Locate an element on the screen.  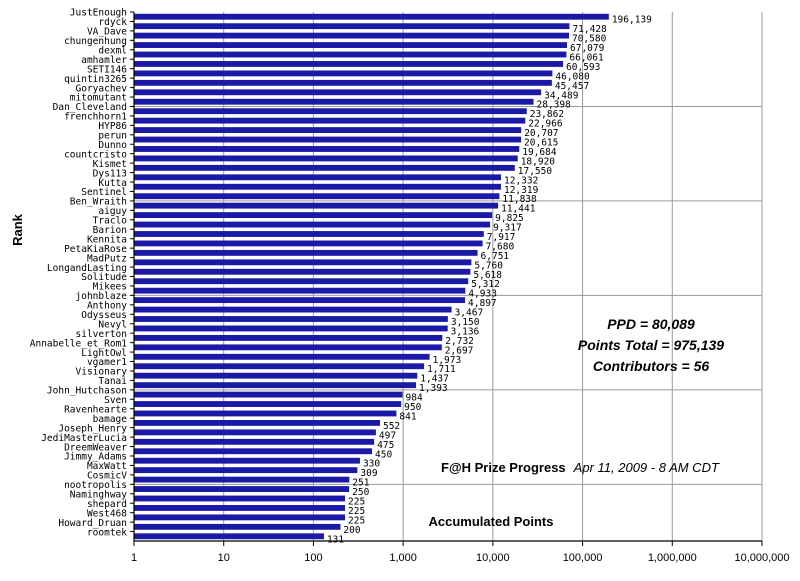
category-label: MaxWatt is located at coordinates (107, 466).